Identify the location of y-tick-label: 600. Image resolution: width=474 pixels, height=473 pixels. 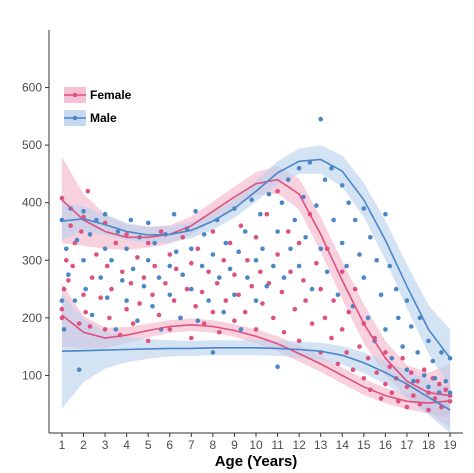
(32, 88).